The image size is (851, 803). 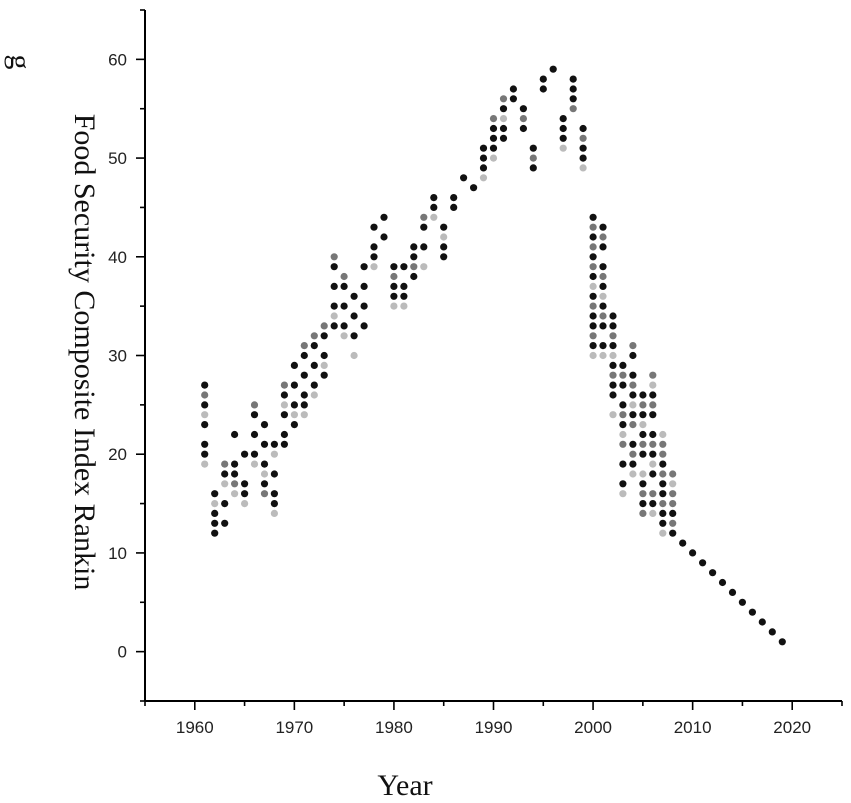 What do you see at coordinates (117, 356) in the screenshot?
I see `y-tick-label: 30` at bounding box center [117, 356].